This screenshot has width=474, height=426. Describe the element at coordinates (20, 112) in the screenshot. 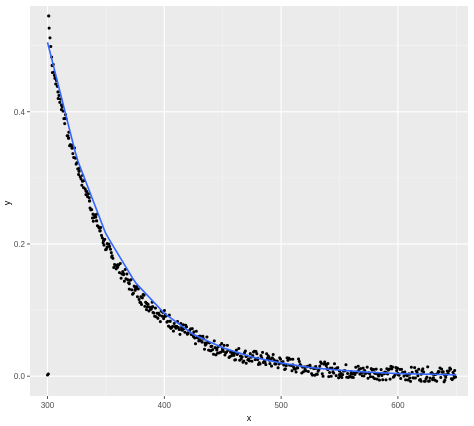

I see `y-tick-label: 0.4` at that location.